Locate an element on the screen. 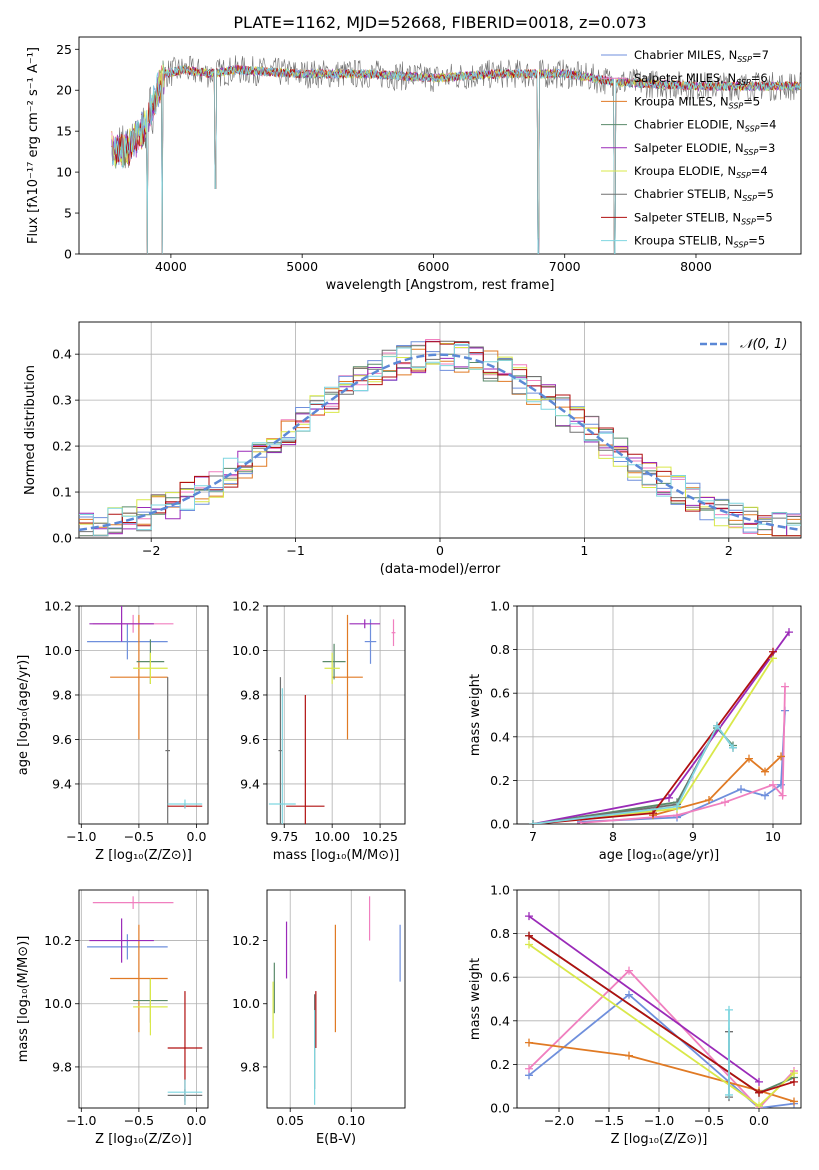  x-tick-label: 10.25 is located at coordinates (380, 836).